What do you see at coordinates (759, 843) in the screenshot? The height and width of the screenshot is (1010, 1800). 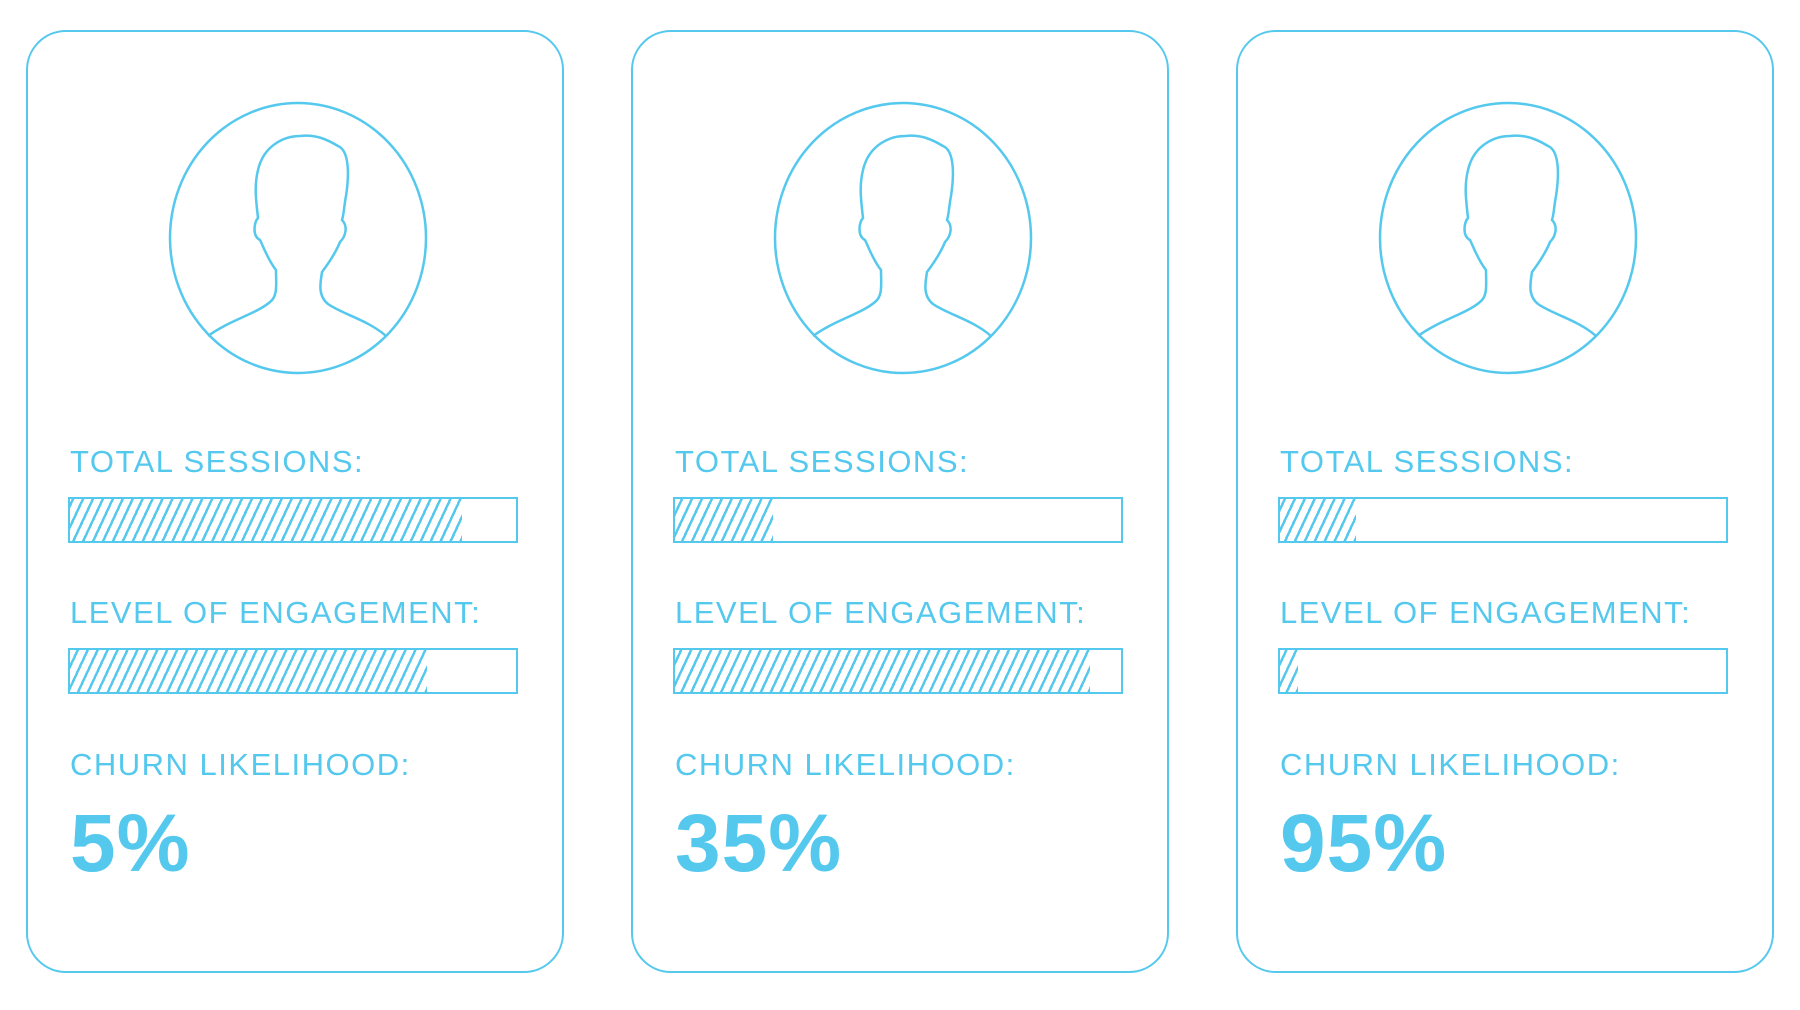 I see `churn-likelihood-value: 35%` at bounding box center [759, 843].